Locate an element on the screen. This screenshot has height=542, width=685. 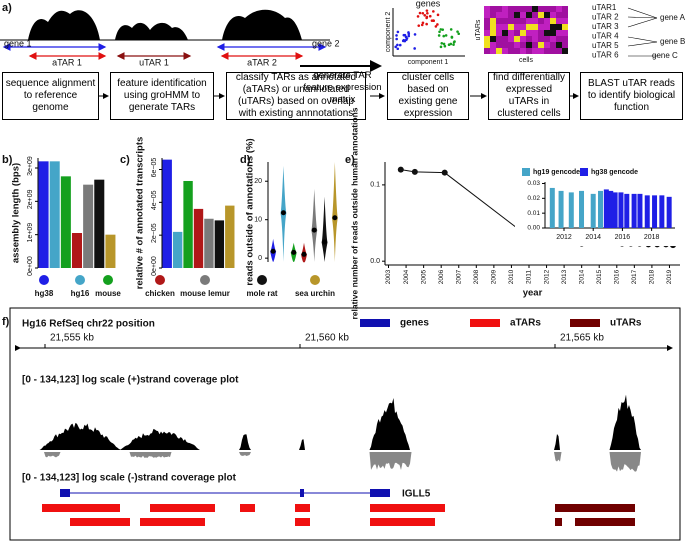
kb-label: 21,565 kb is located at coordinates (582, 338).